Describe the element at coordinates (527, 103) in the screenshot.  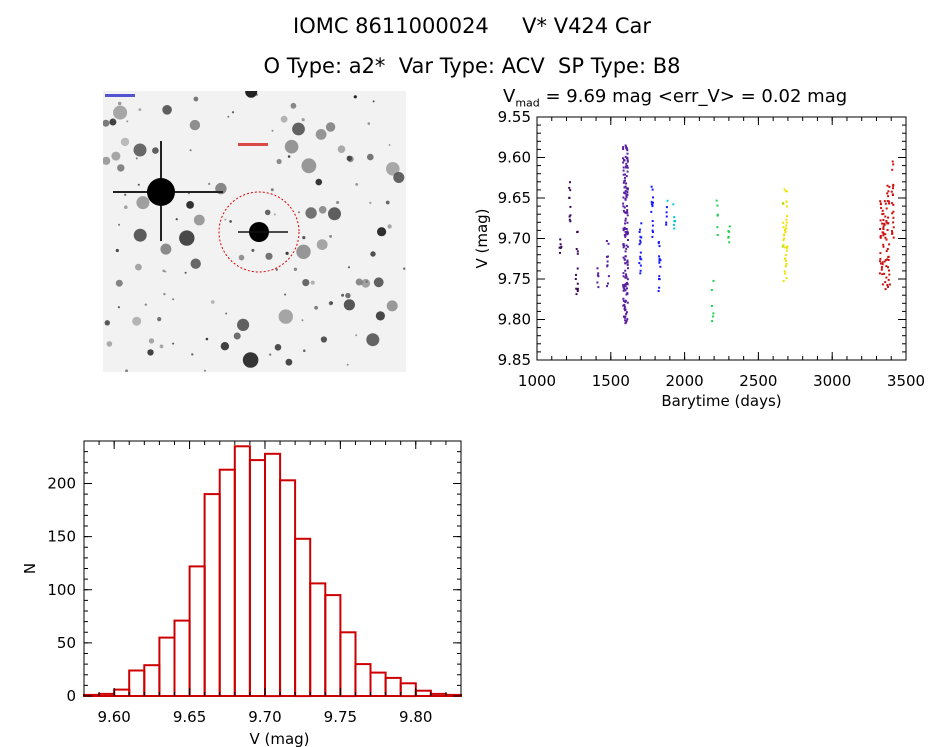
I see `vmag-subscript: mad` at that location.